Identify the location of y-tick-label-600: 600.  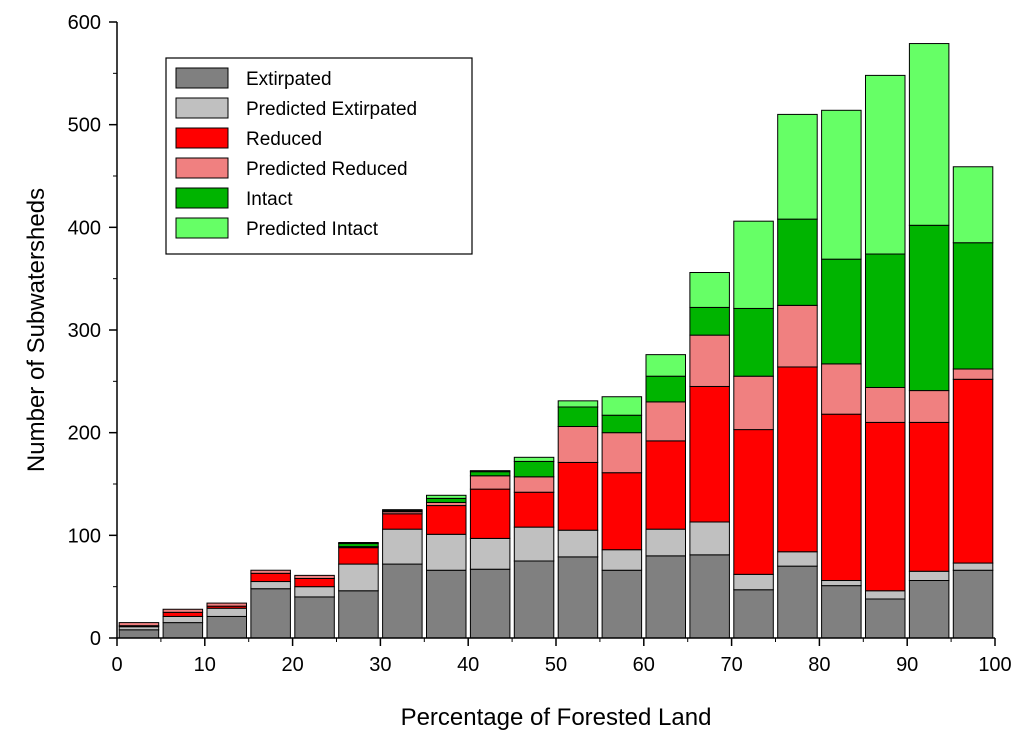
(84, 23).